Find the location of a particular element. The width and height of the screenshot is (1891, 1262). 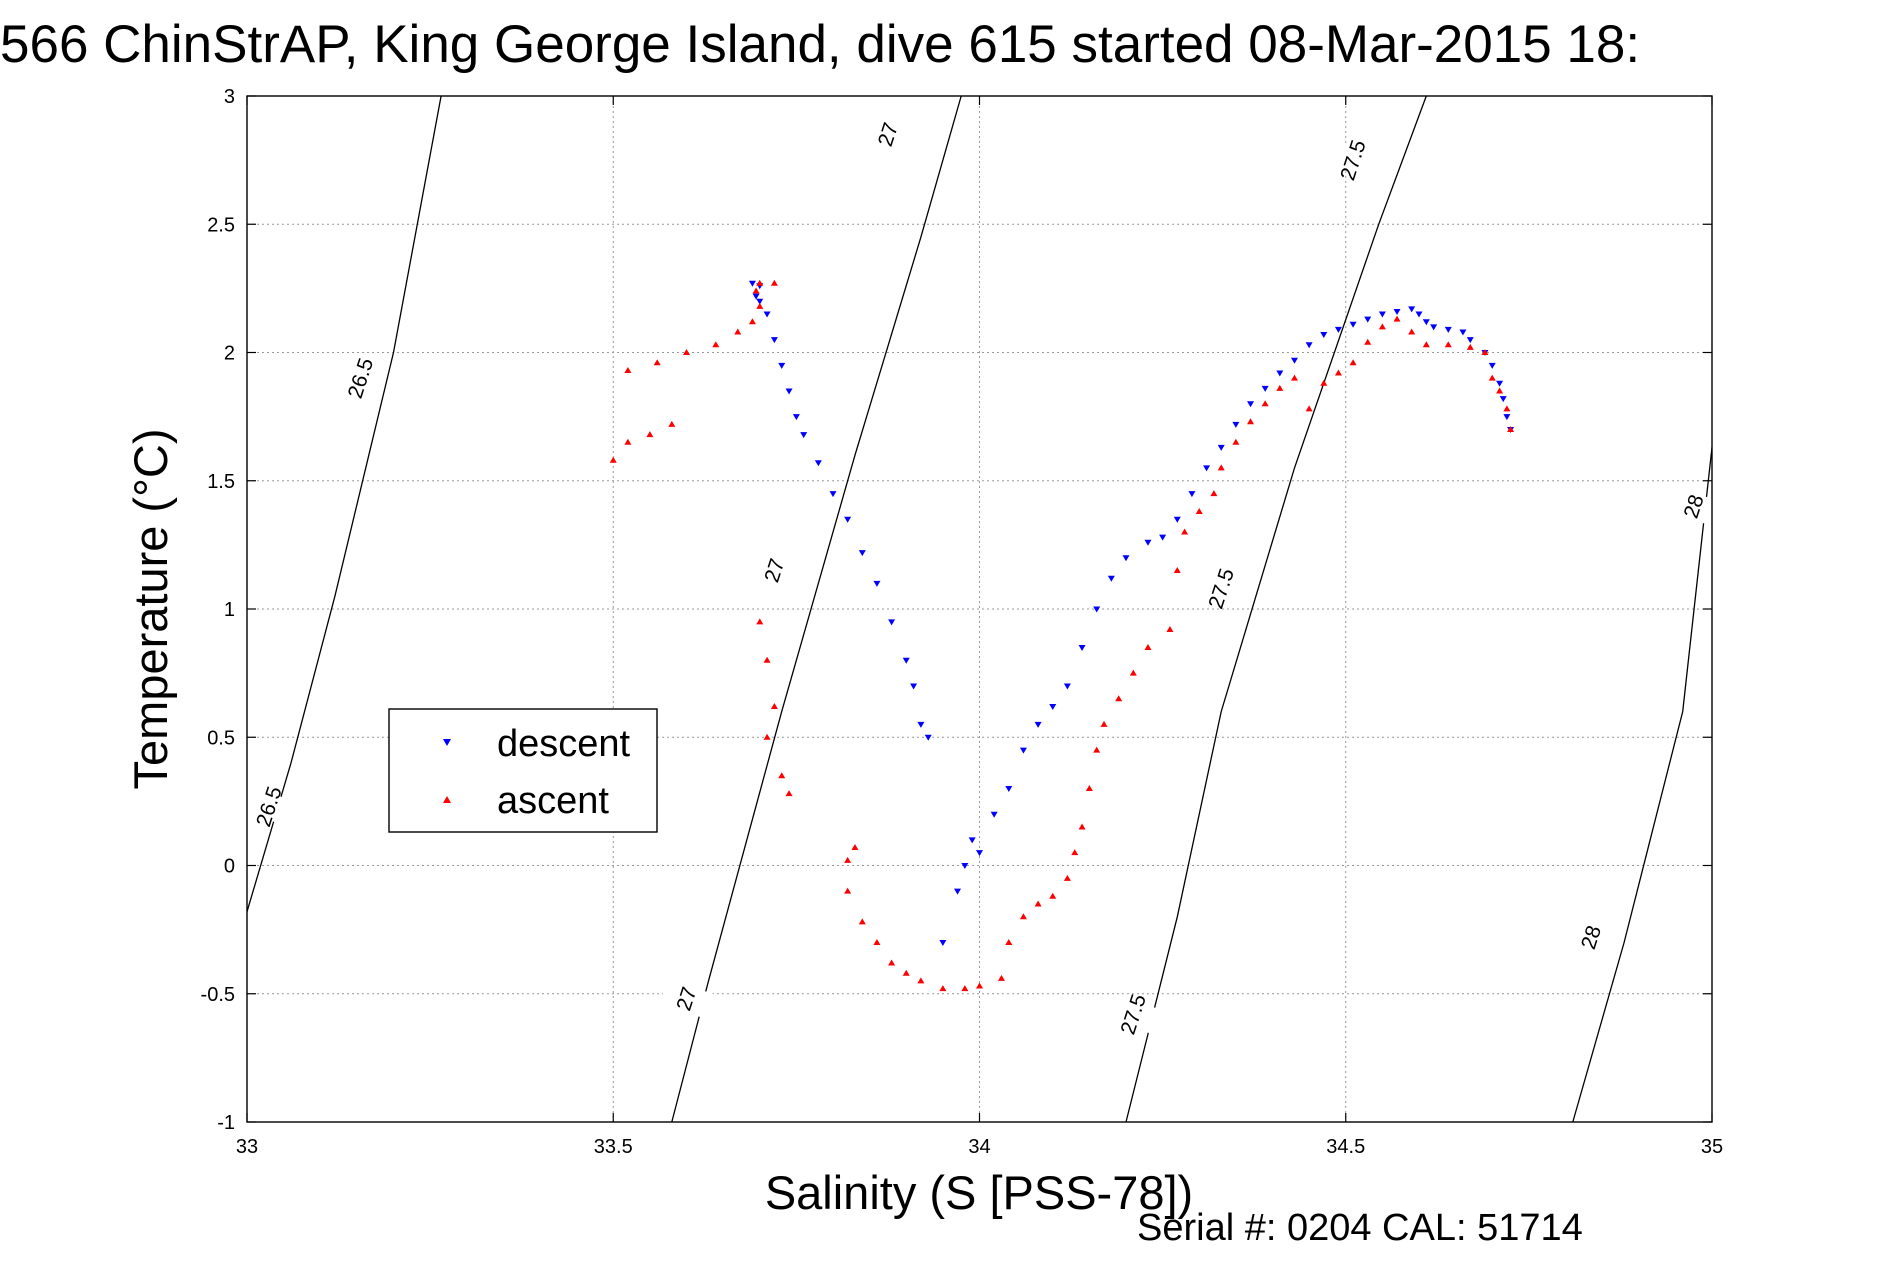

y-tick-label: 2 is located at coordinates (229, 354).